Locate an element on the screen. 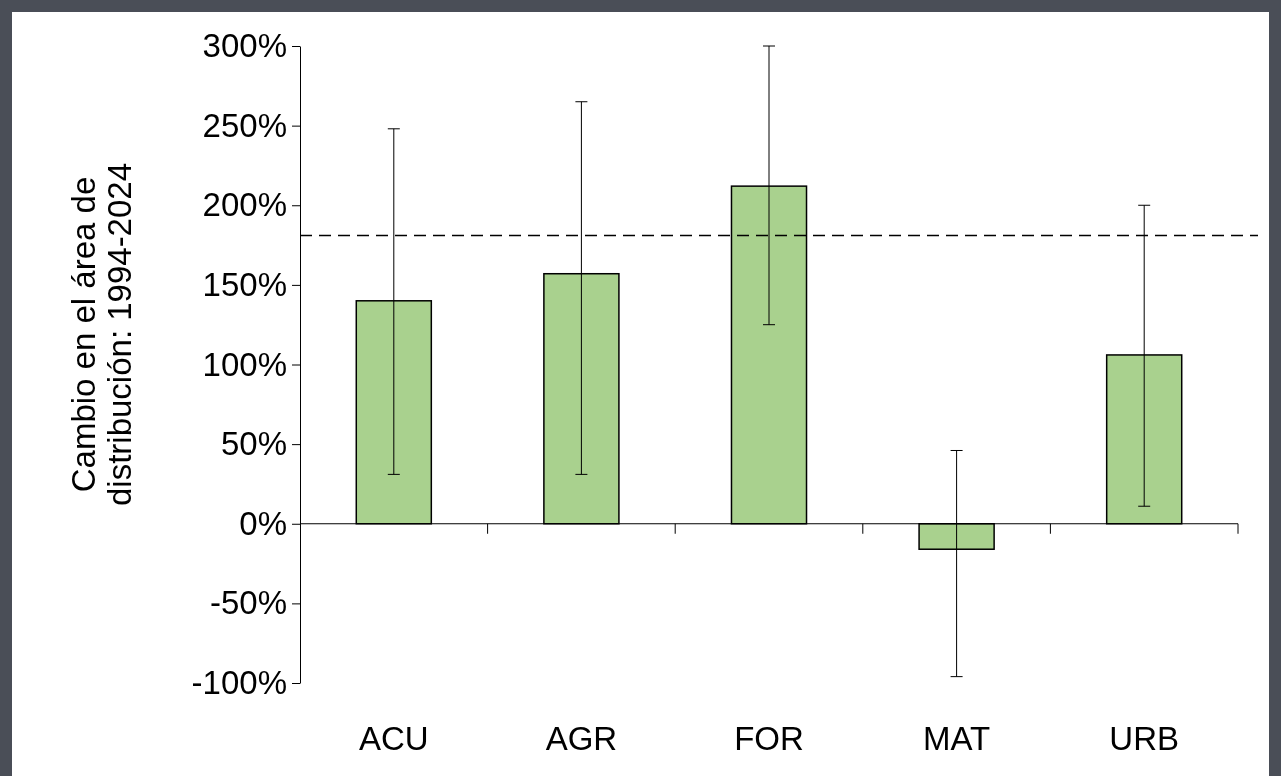 This screenshot has width=1281, height=776. x-tick-label: URB is located at coordinates (1144, 738).